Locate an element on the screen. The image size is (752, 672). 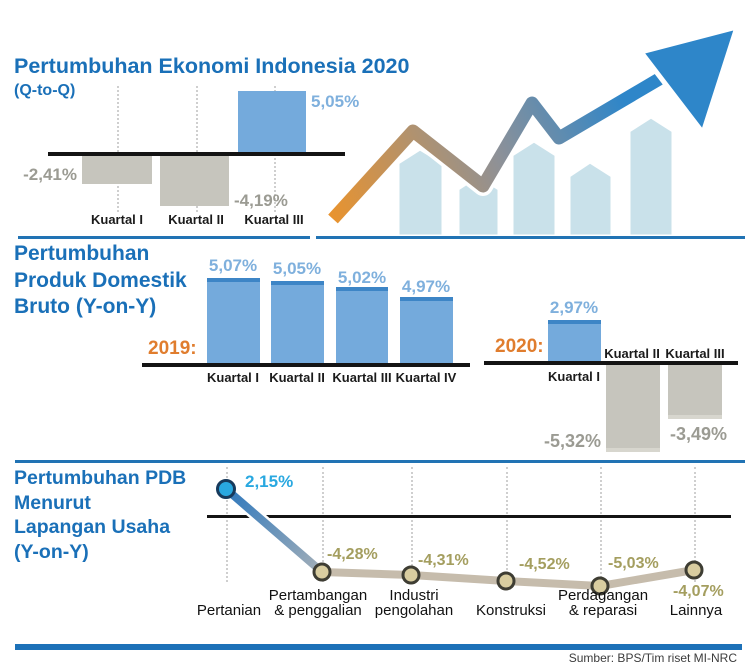
pdb2020-cat-label-1: Kuartal I is located at coordinates (574, 376).